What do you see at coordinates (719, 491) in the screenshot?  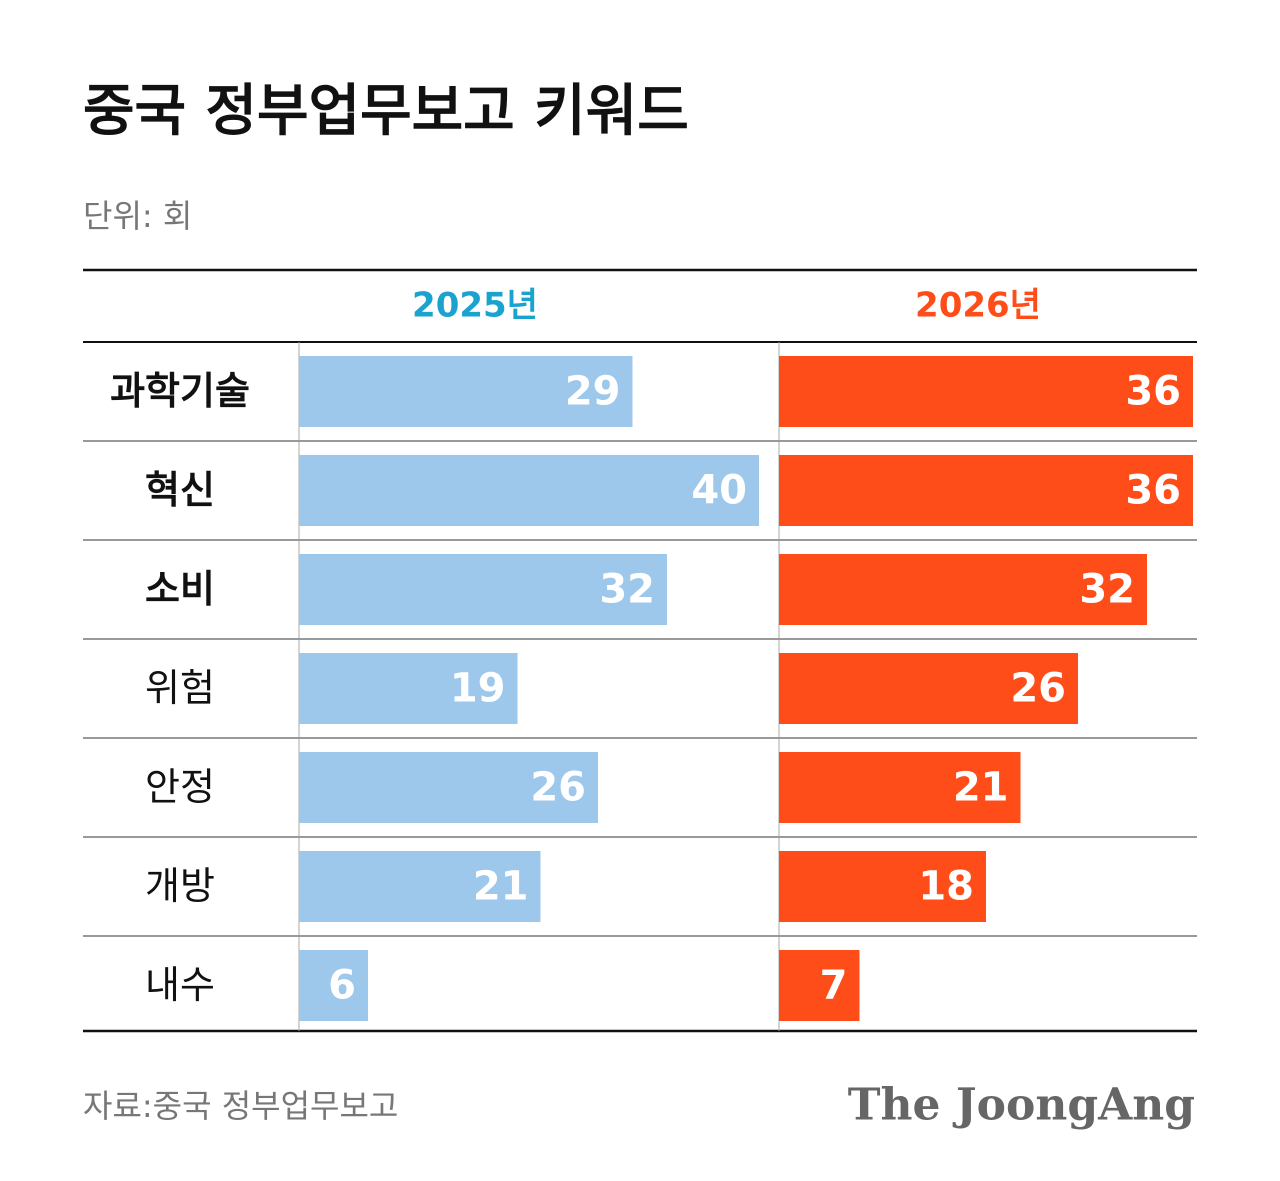 I see `value-label: 40` at bounding box center [719, 491].